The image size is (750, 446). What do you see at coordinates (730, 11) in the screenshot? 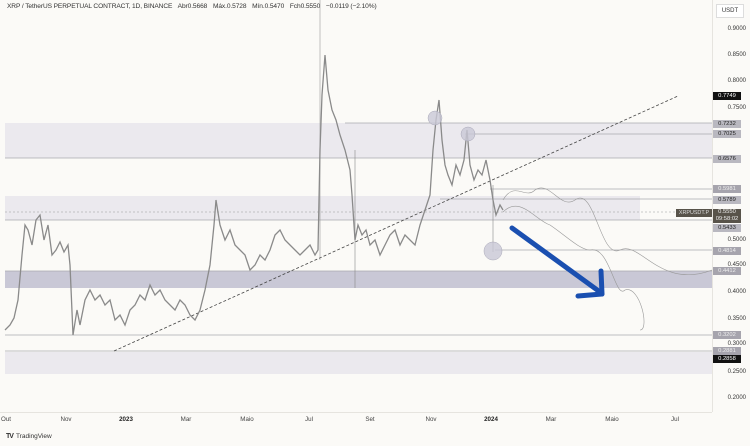
I see `currency-unit-button: USDT` at bounding box center [730, 11].